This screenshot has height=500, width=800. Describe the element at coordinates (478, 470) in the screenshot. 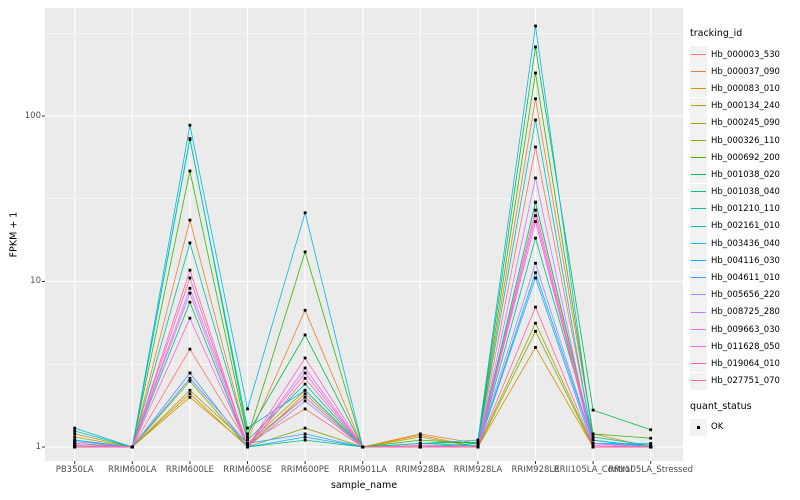

I see `x-tick-label: RRIM928LA` at that location.